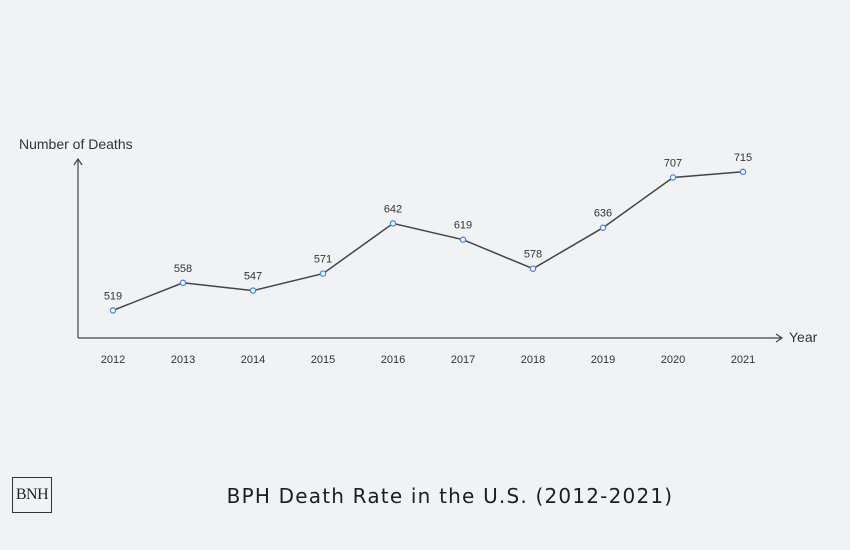 The image size is (850, 550). Describe the element at coordinates (463, 226) in the screenshot. I see `data-label: 619` at that location.